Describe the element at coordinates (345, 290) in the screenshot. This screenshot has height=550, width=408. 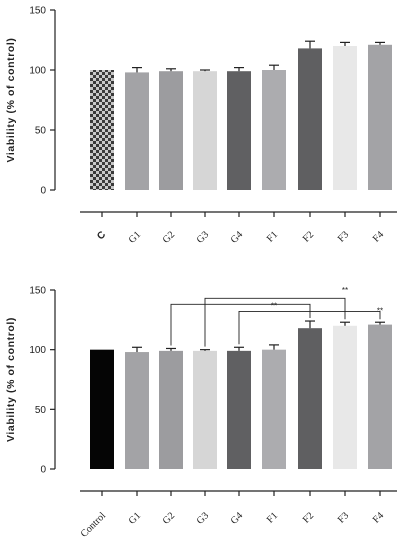
I see `significance-label-1: **` at that location.